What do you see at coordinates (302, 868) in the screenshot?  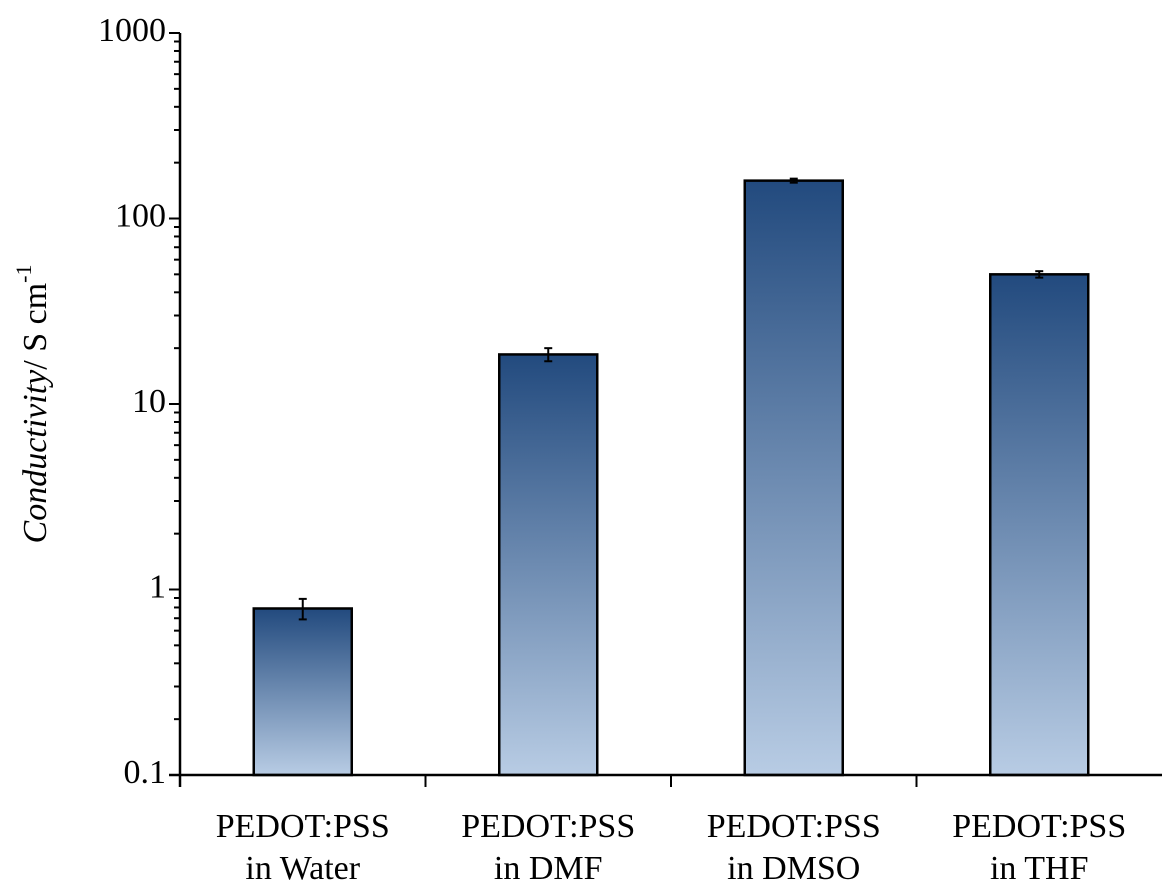 I see `x-tick-label: in Water` at bounding box center [302, 868].